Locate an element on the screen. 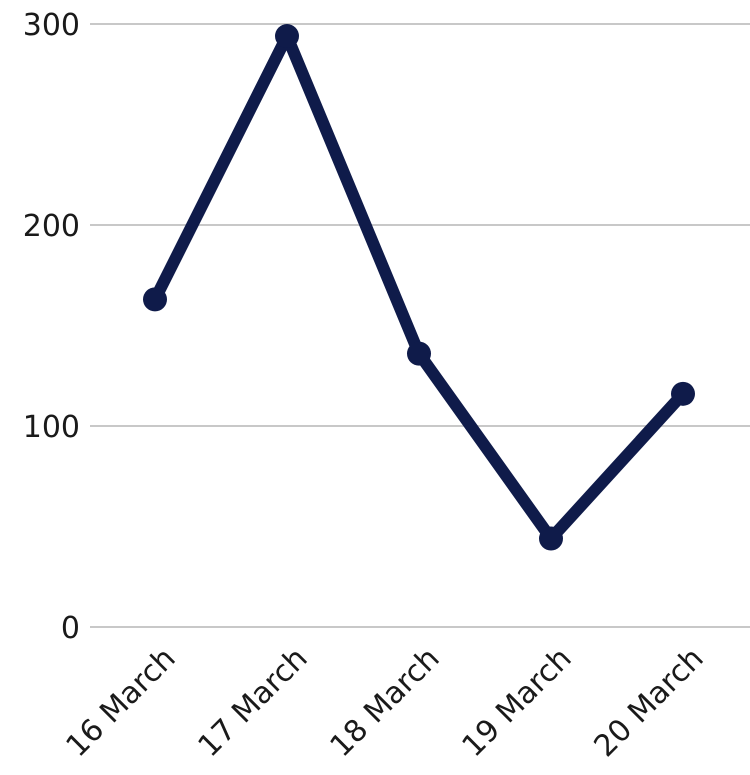 The height and width of the screenshot is (775, 750). x-axis-tick-labels: 16 March 17 March 18 March 19 March 20 March is located at coordinates (384, 702).